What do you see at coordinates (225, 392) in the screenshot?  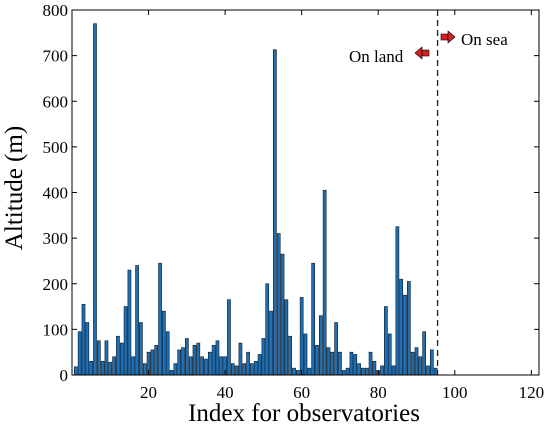 I see `x-tick-label: 40` at bounding box center [225, 392].